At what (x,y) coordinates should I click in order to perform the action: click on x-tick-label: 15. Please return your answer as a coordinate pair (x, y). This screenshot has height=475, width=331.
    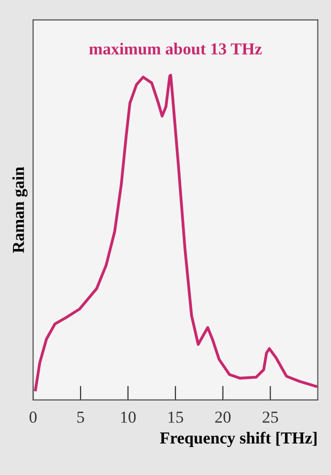
    Looking at the image, I should click on (176, 417).